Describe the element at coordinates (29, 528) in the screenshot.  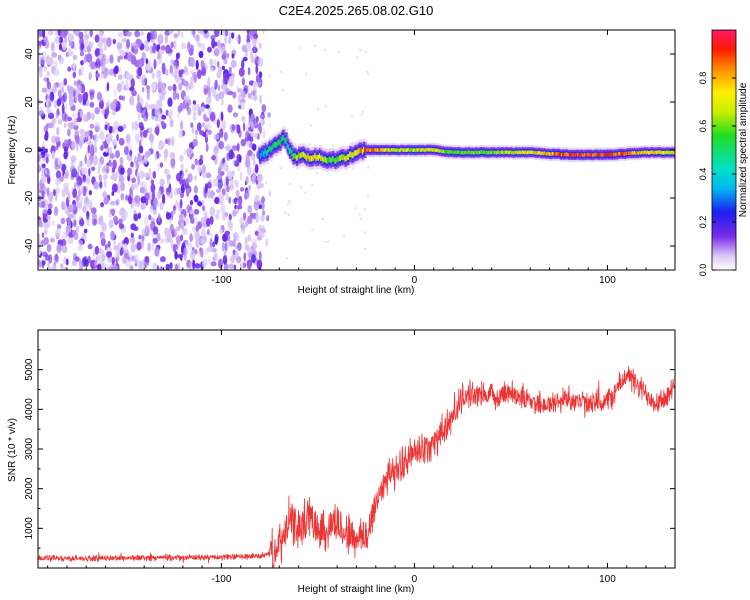
I see `y-tick-label: 1000` at that location.